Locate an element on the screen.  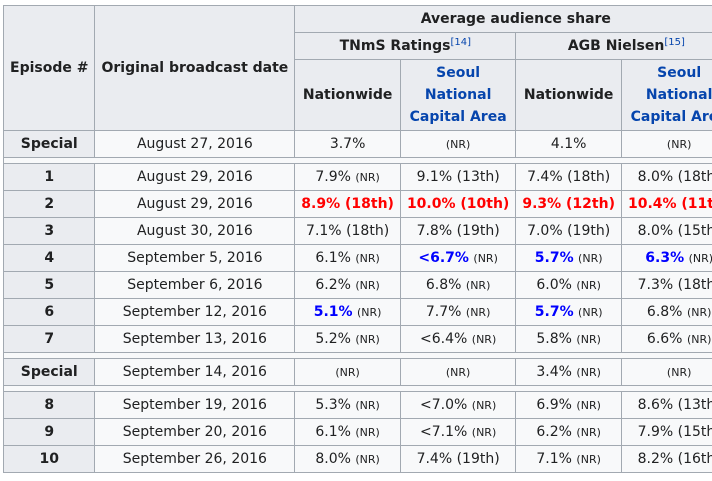
share-value: 7.0% (19th) is located at coordinates (568, 231).